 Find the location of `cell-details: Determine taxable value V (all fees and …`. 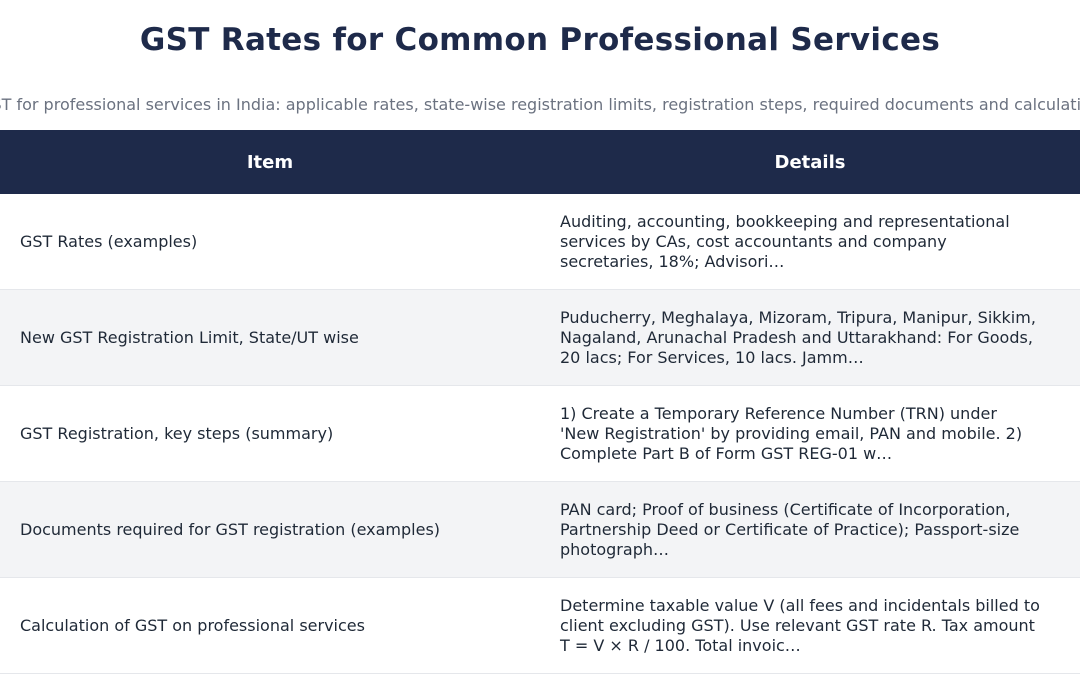

cell-details: Determine taxable value V (all fees and … is located at coordinates (800, 625).